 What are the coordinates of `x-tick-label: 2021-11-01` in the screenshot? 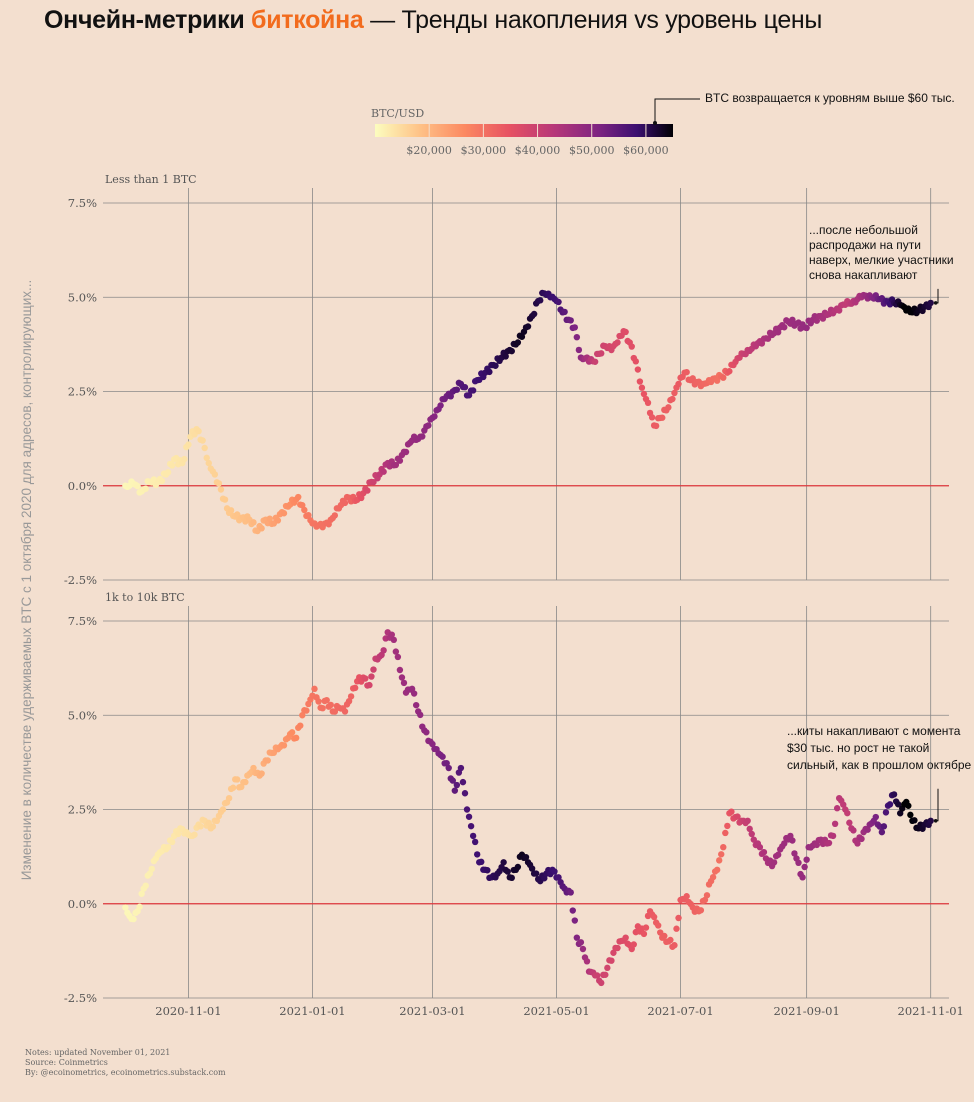 It's located at (931, 1011).